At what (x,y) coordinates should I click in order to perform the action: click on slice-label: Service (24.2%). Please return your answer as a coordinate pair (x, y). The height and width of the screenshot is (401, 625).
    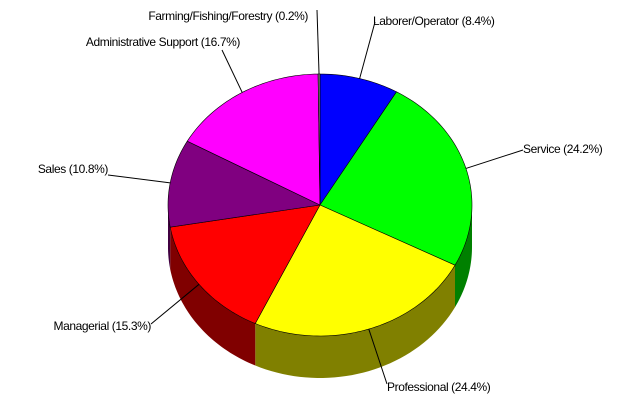
    Looking at the image, I should click on (563, 149).